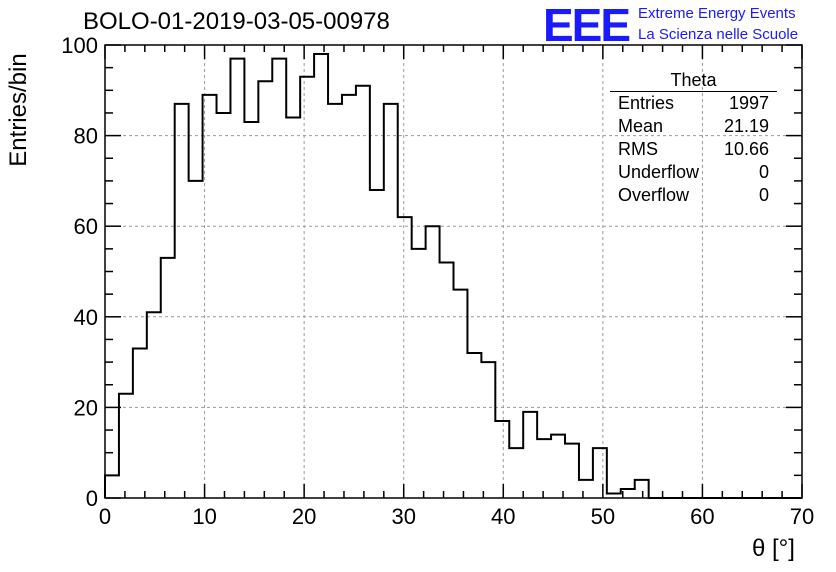  Describe the element at coordinates (18, 110) in the screenshot. I see `y-axis-label: Entries/bin` at that location.